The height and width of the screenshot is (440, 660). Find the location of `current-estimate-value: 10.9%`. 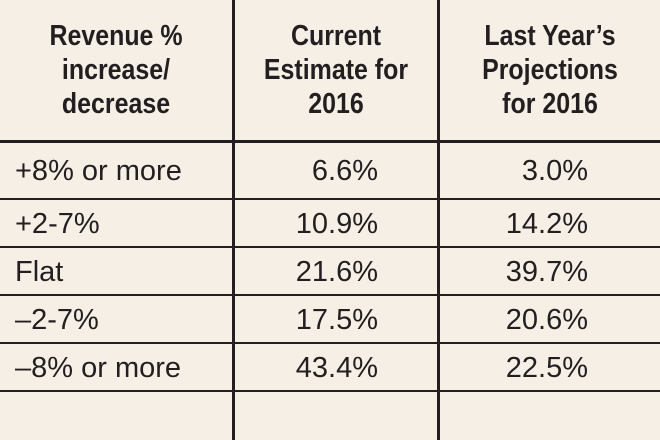

current-estimate-value: 10.9% is located at coordinates (336, 223).